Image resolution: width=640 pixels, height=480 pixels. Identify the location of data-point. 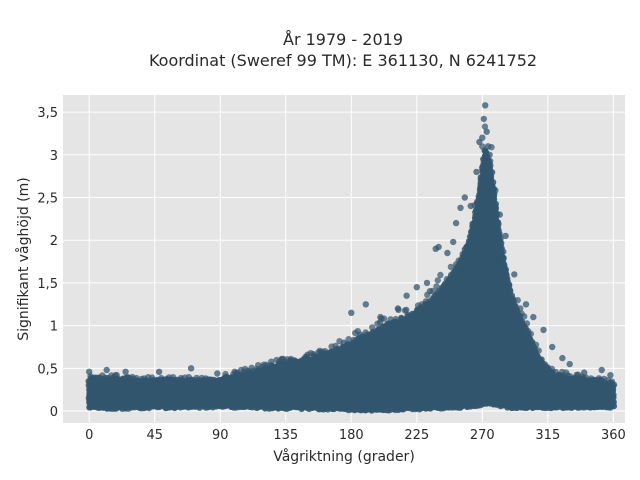
(406, 310).